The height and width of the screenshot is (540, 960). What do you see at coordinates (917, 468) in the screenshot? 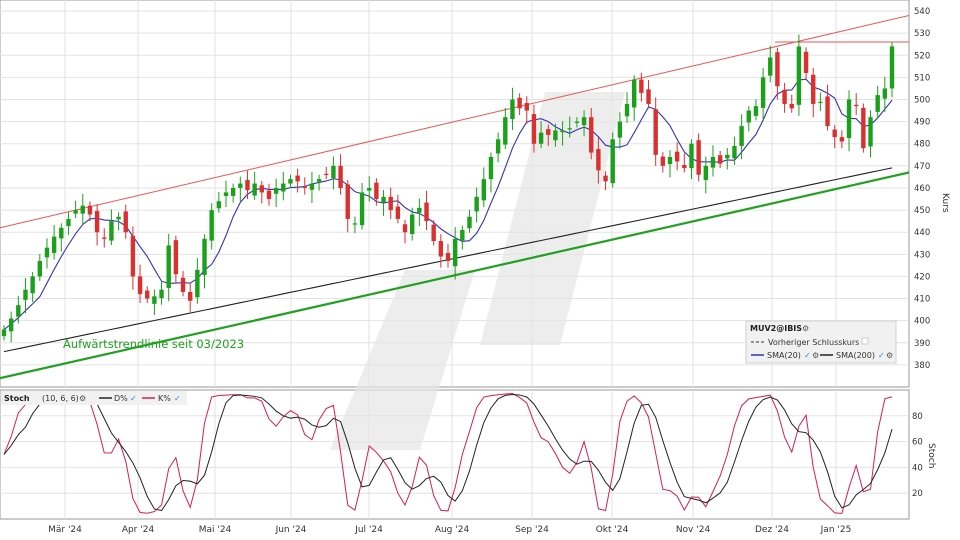
I see `y-tick-label: 40` at bounding box center [917, 468].